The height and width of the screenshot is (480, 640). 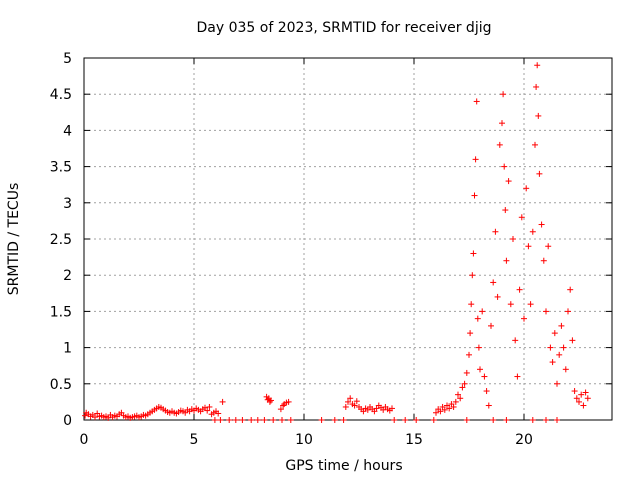 What do you see at coordinates (67, 131) in the screenshot?
I see `y-tick-label: 4` at bounding box center [67, 131].